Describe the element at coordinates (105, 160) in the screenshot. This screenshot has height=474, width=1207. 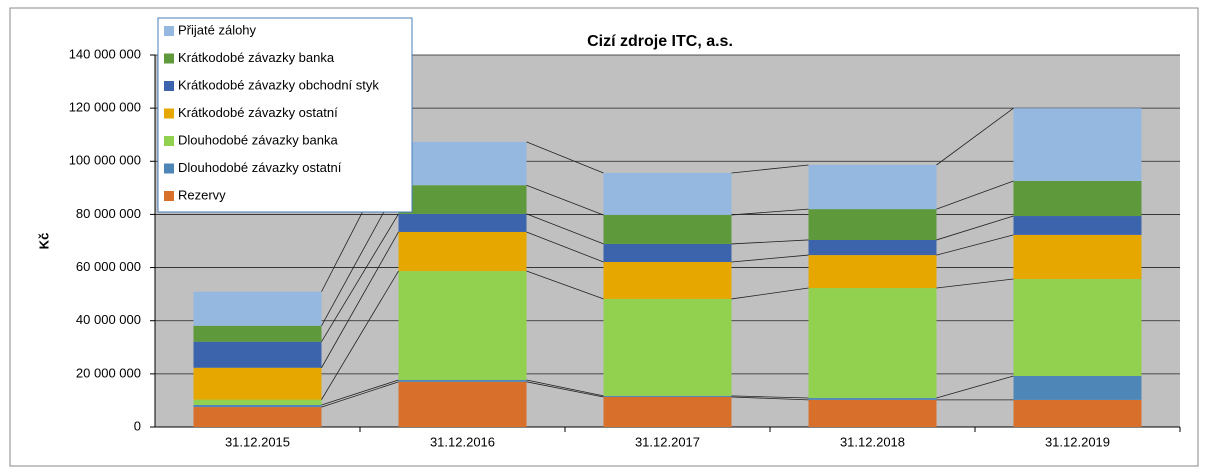
I see `y-tick-label: 100 000 000` at that location.